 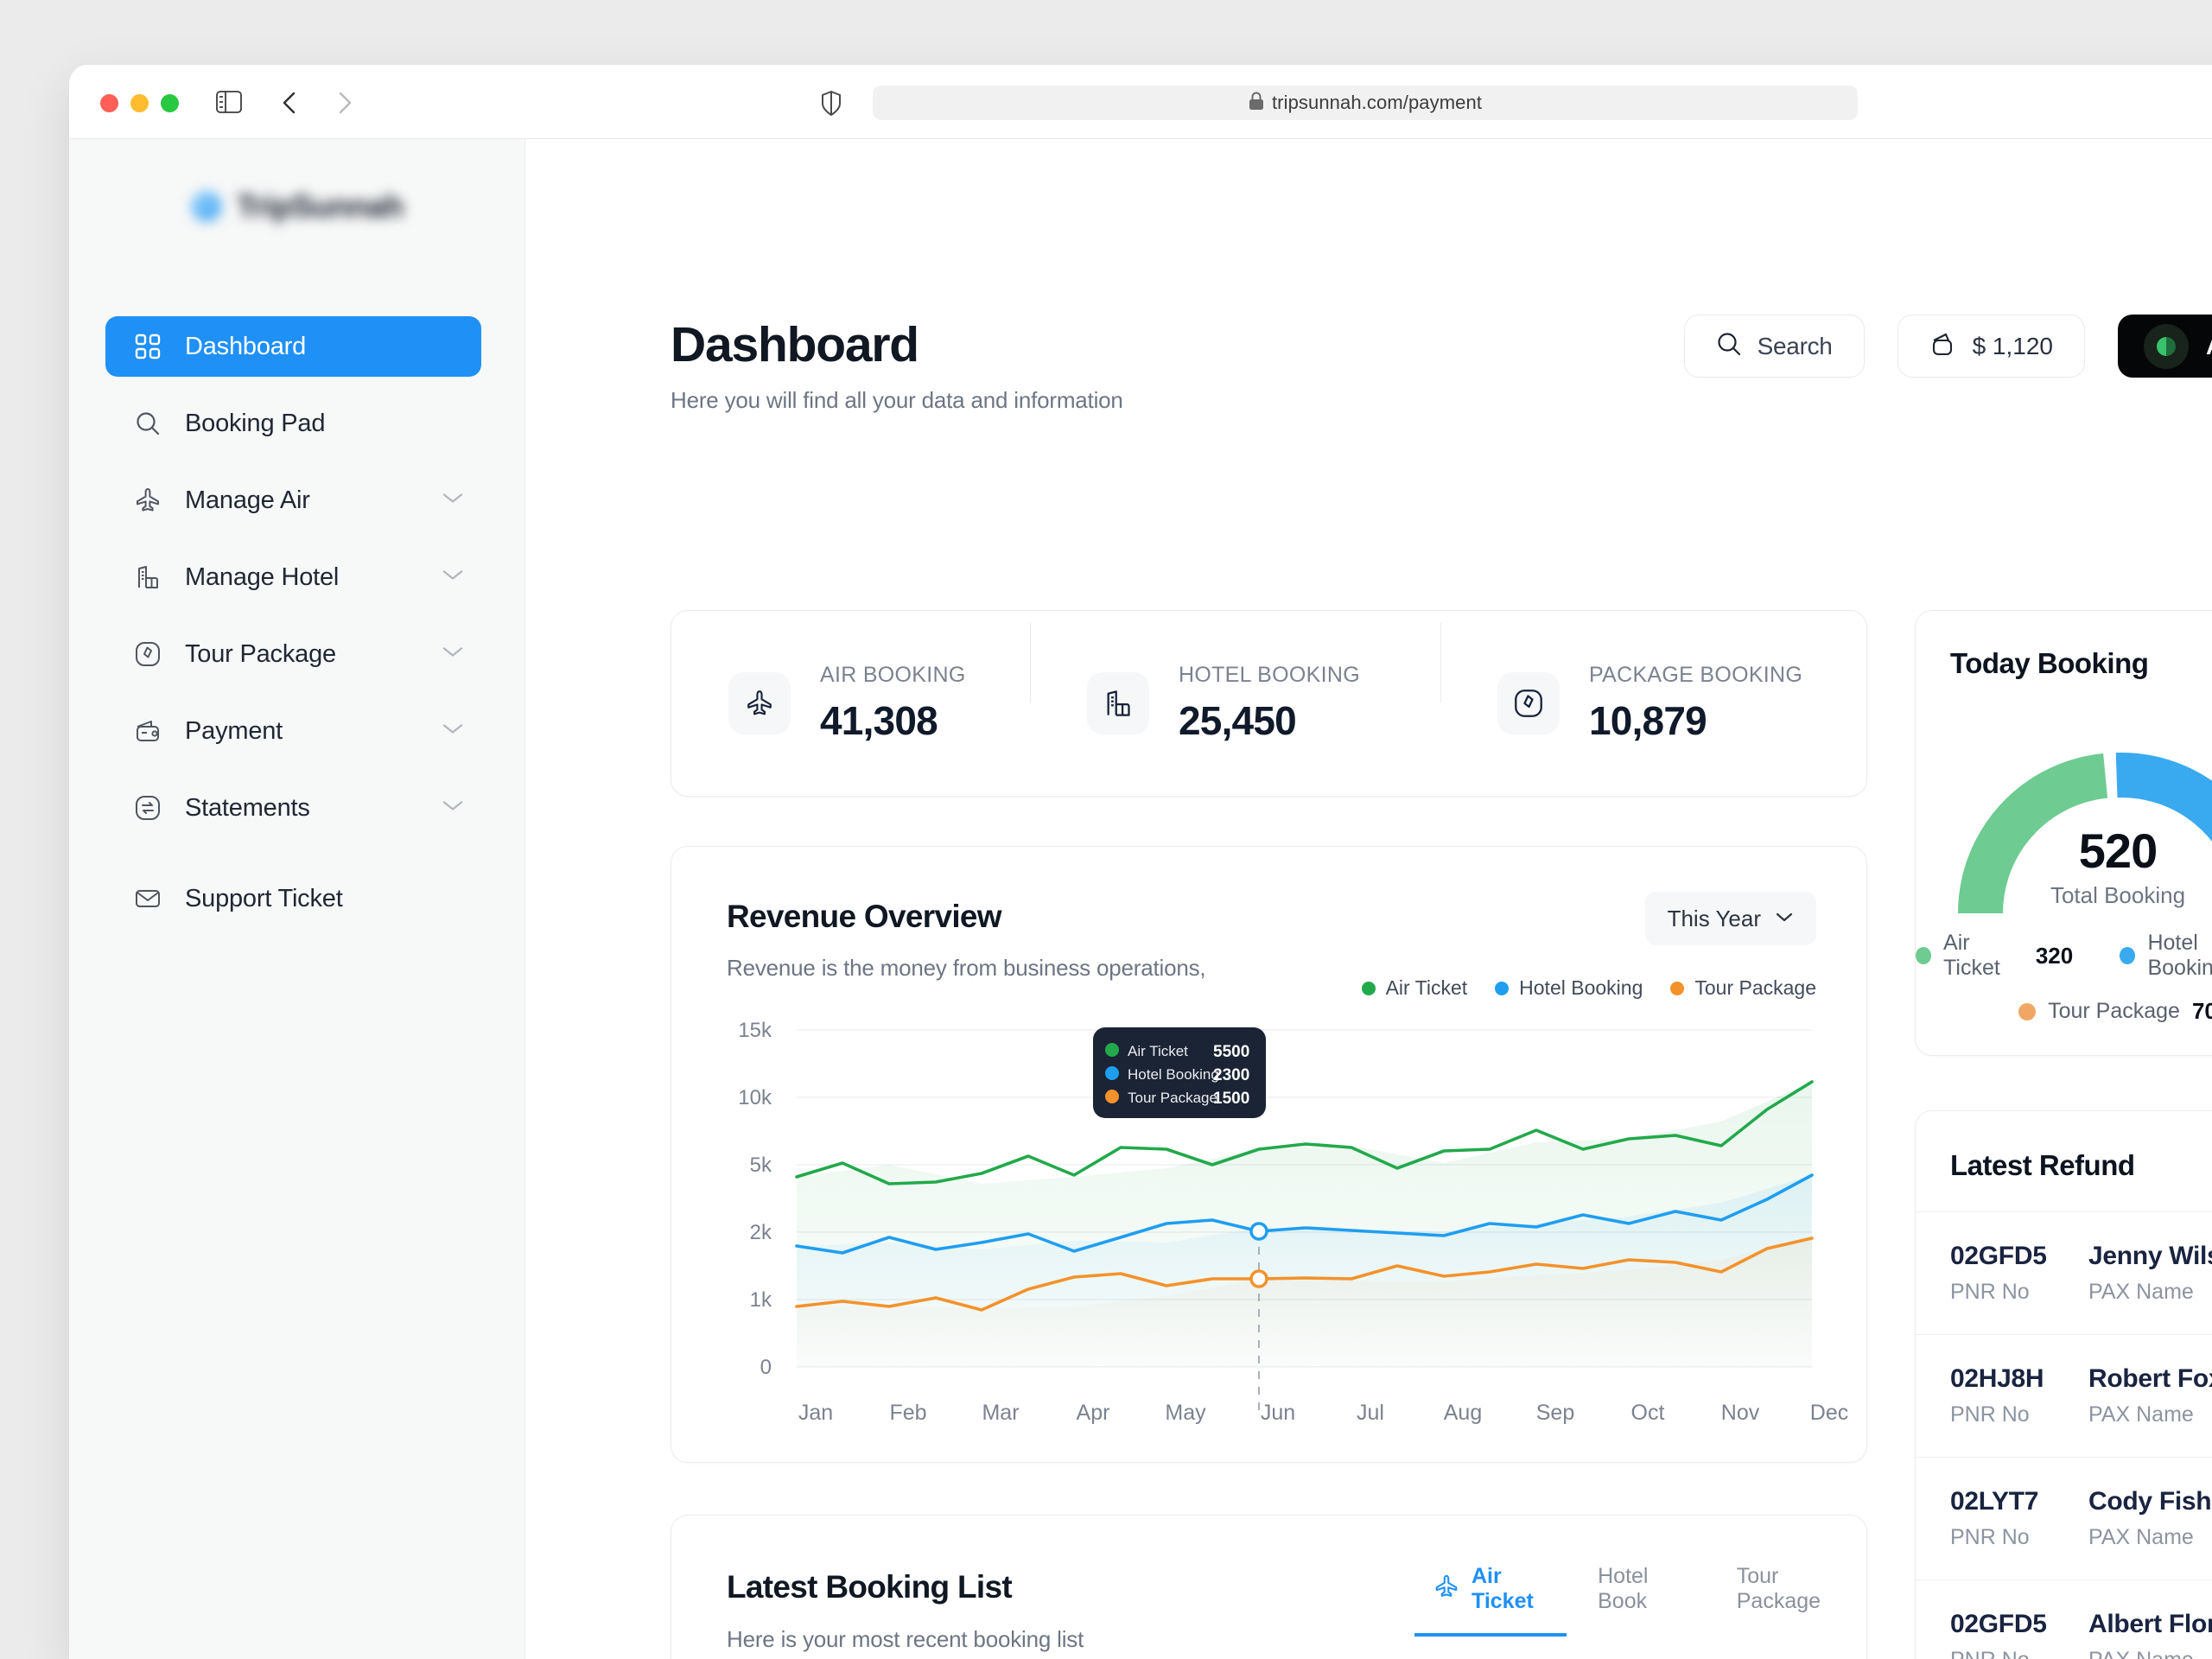 What do you see at coordinates (2150, 1634) in the screenshot?
I see `cell-pax: Albert Flores PAX Name` at bounding box center [2150, 1634].